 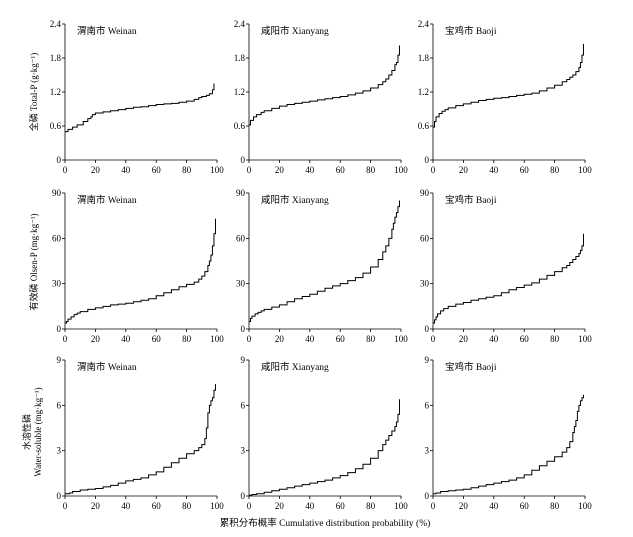 What do you see at coordinates (26, 432) in the screenshot?
I see `row-ylabel-2-line-0: 水溶性磷` at bounding box center [26, 432].